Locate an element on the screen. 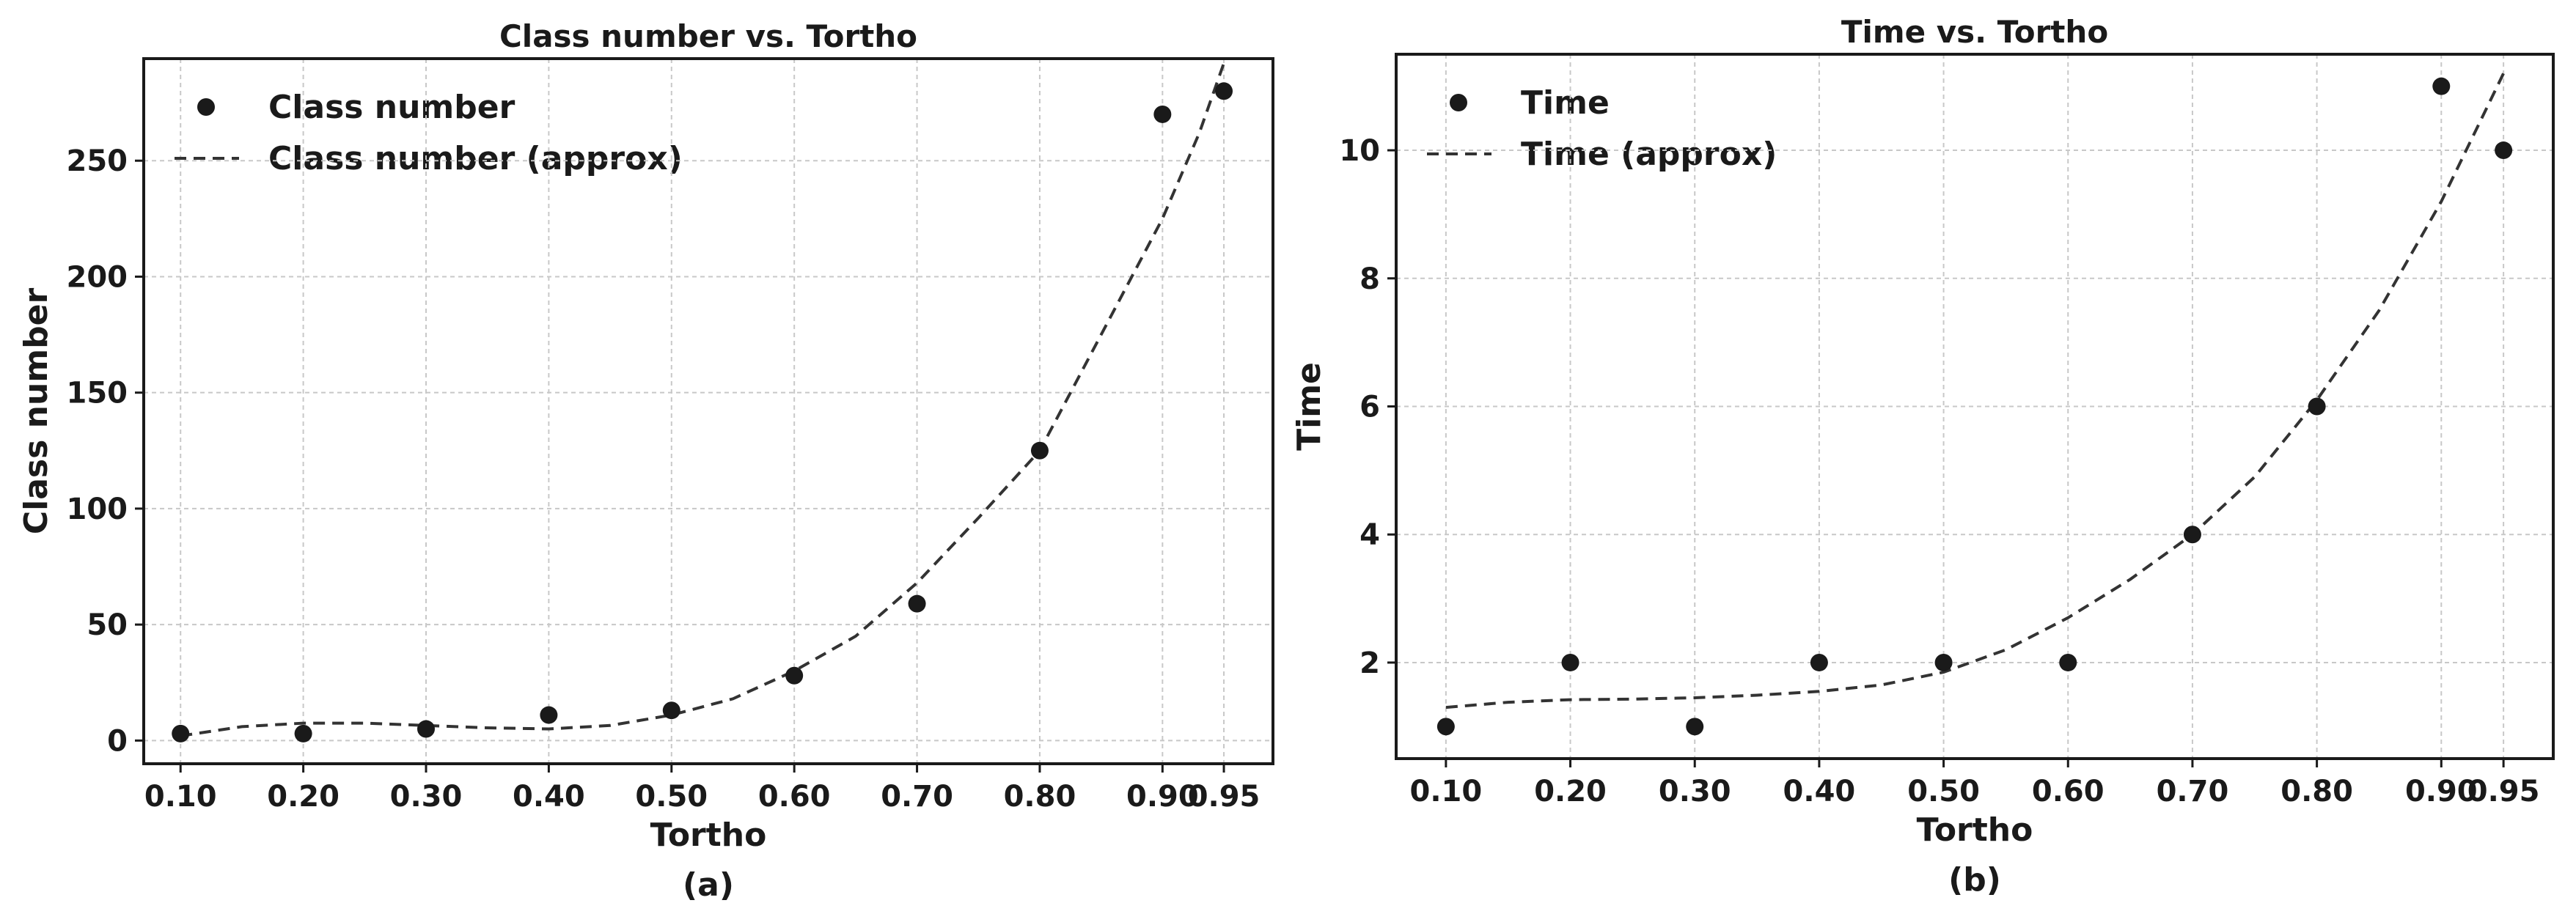 This screenshot has width=2576, height=914. y-tick-label: 10 is located at coordinates (1359, 151).